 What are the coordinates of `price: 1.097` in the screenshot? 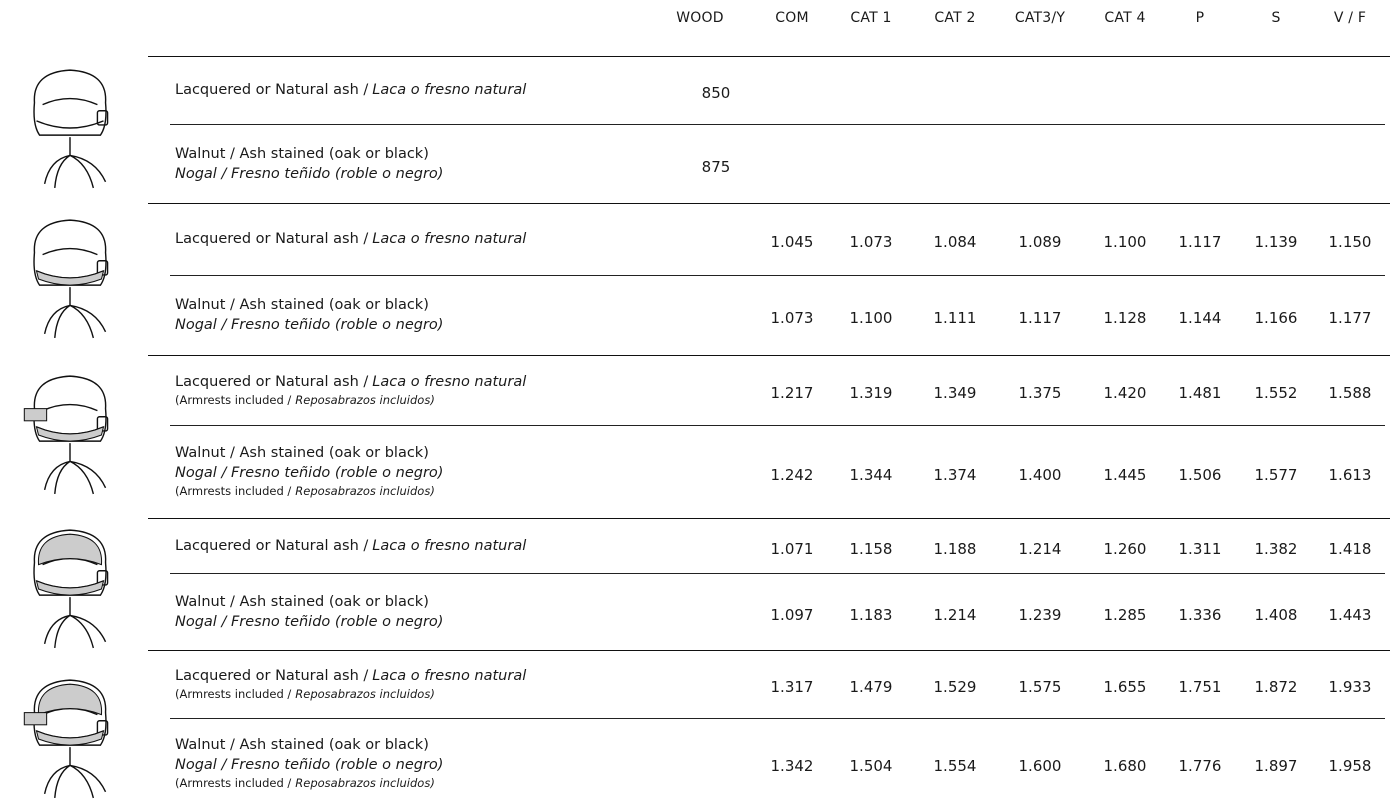 It's located at (792, 614).